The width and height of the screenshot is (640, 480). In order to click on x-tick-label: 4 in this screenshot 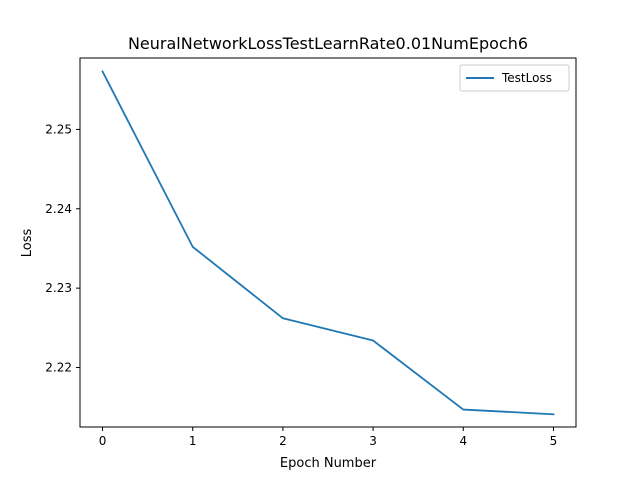, I will do `click(463, 441)`.